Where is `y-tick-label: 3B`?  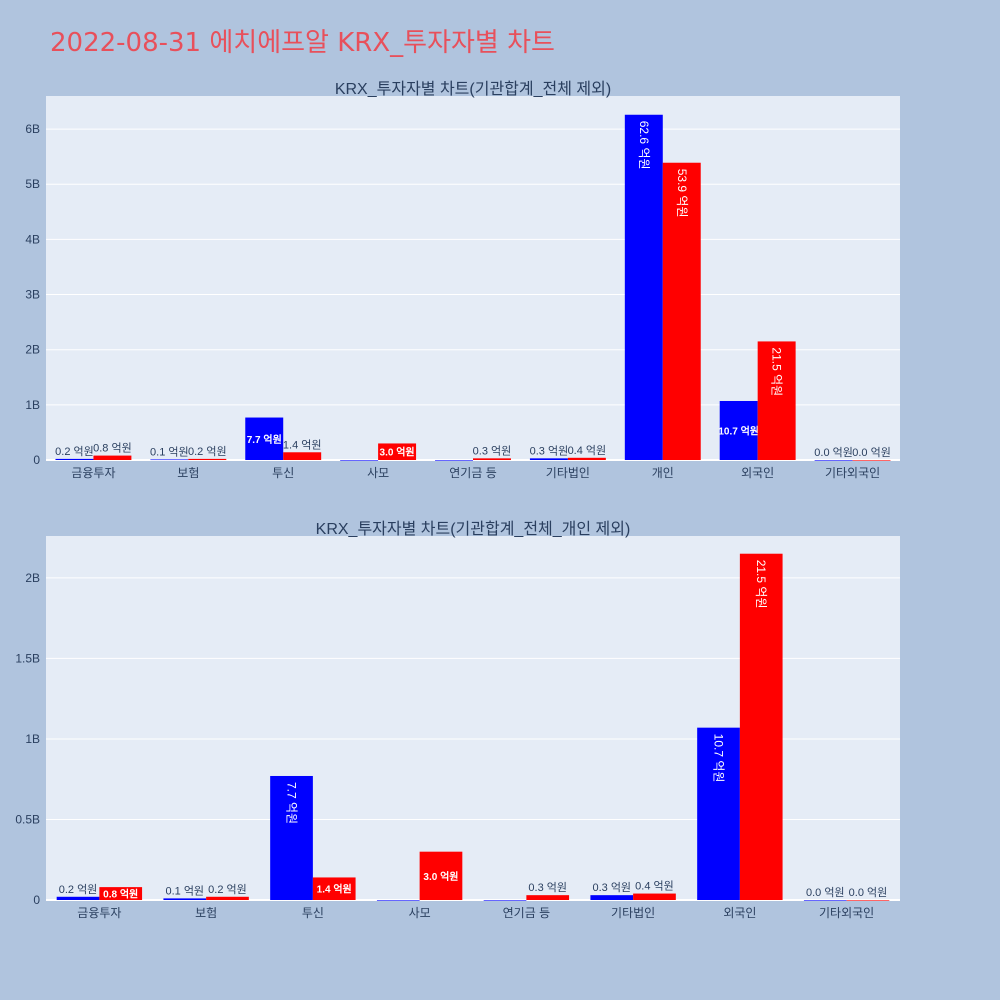
y-tick-label: 3B is located at coordinates (32, 295).